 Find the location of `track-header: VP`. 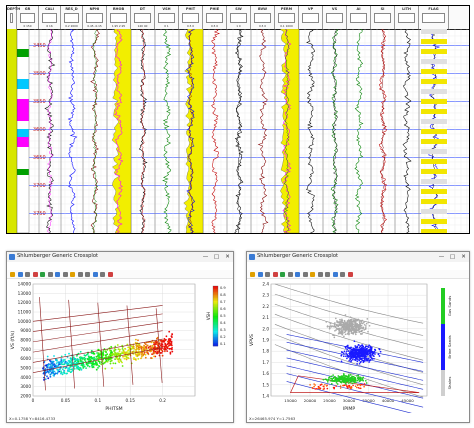

track-header: VP is located at coordinates (311, 17).